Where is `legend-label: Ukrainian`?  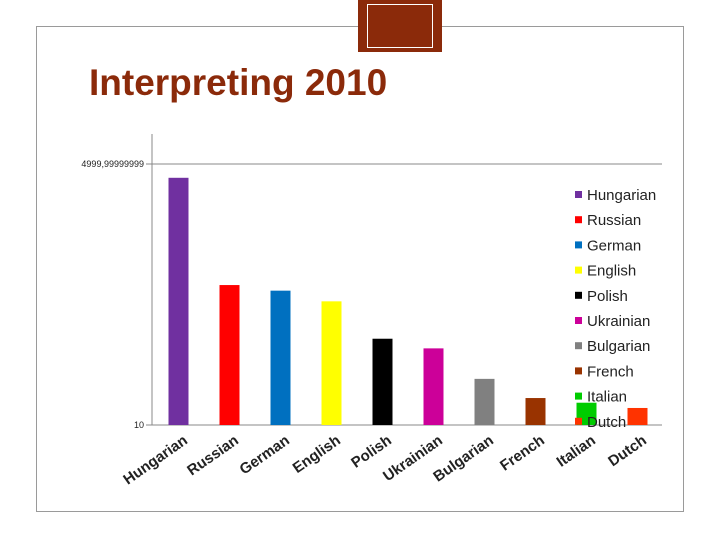
legend-label: Ukrainian is located at coordinates (618, 321).